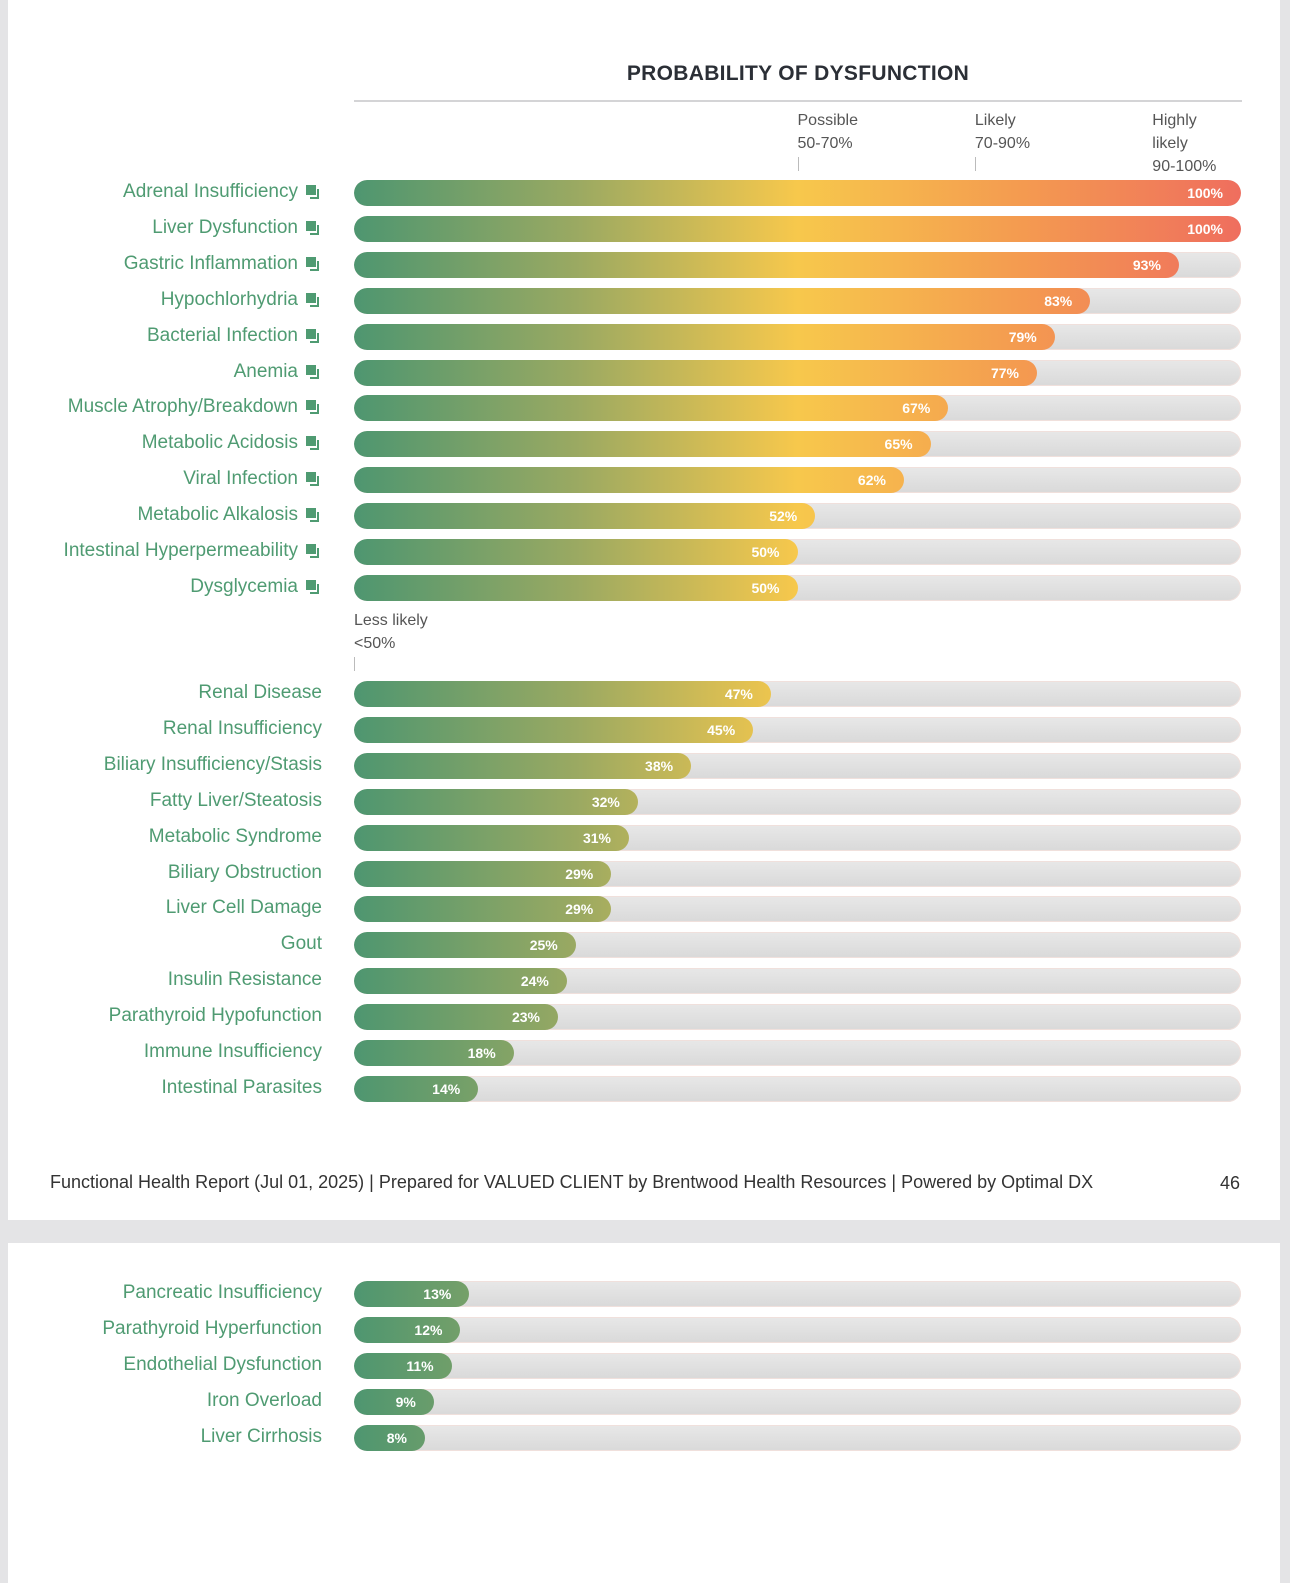 This screenshot has height=1583, width=1290. I want to click on bar-label: Viral Infection, so click(240, 479).